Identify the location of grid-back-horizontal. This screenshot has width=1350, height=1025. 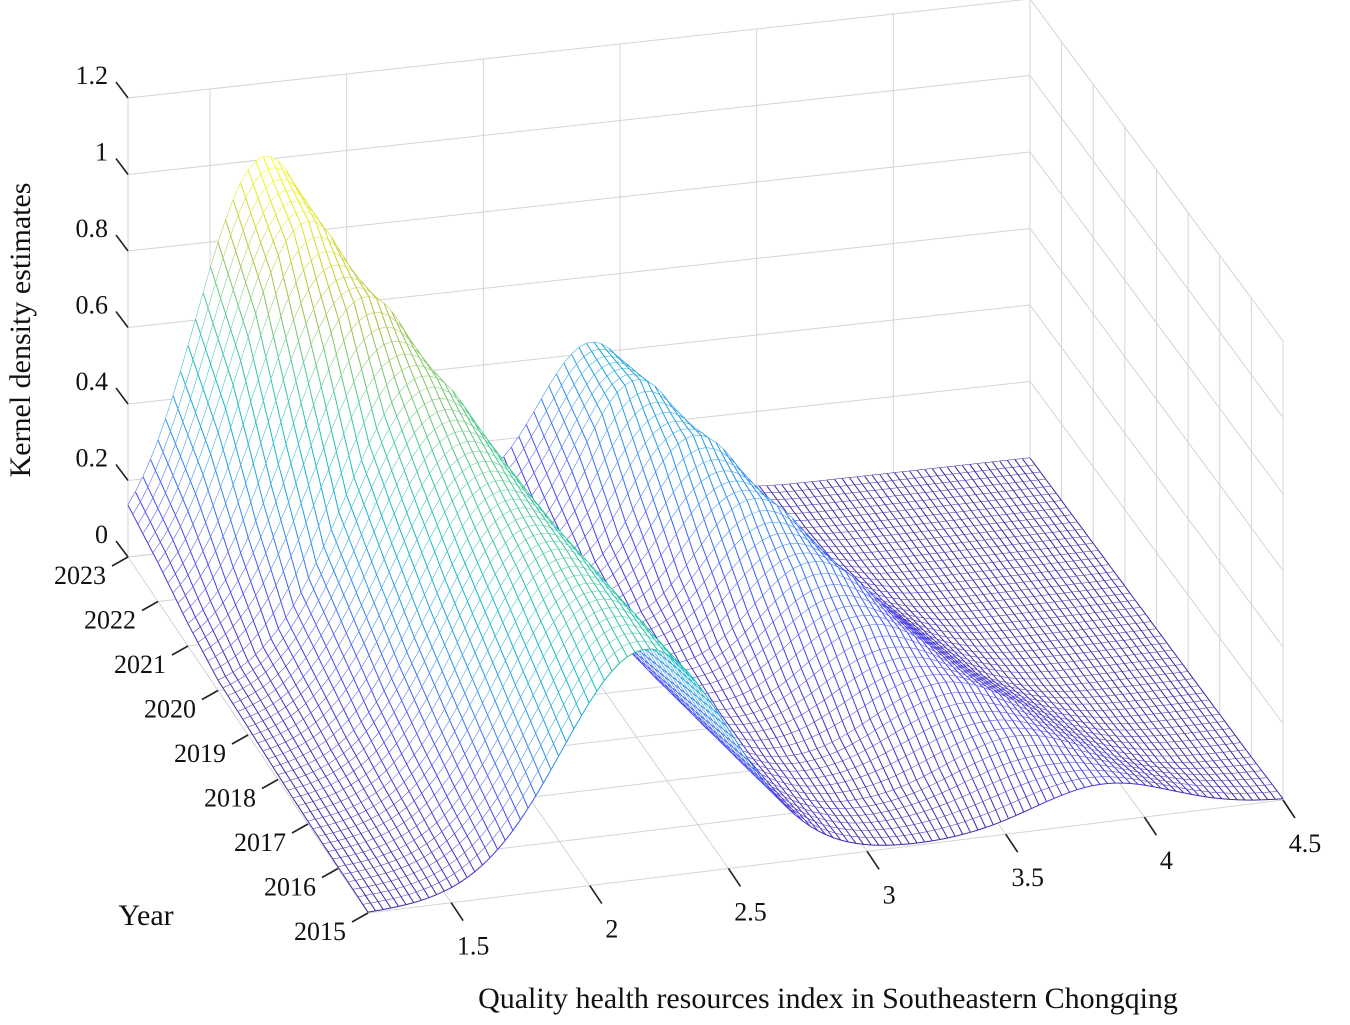
(579, 49).